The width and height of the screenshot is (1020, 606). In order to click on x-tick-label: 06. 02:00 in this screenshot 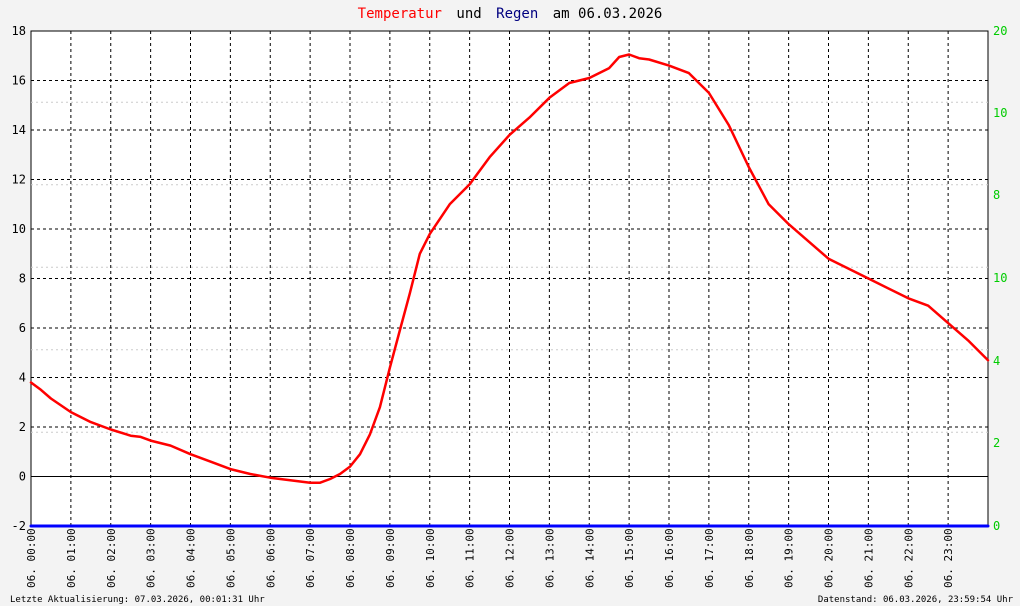, I will do `click(111, 558)`.